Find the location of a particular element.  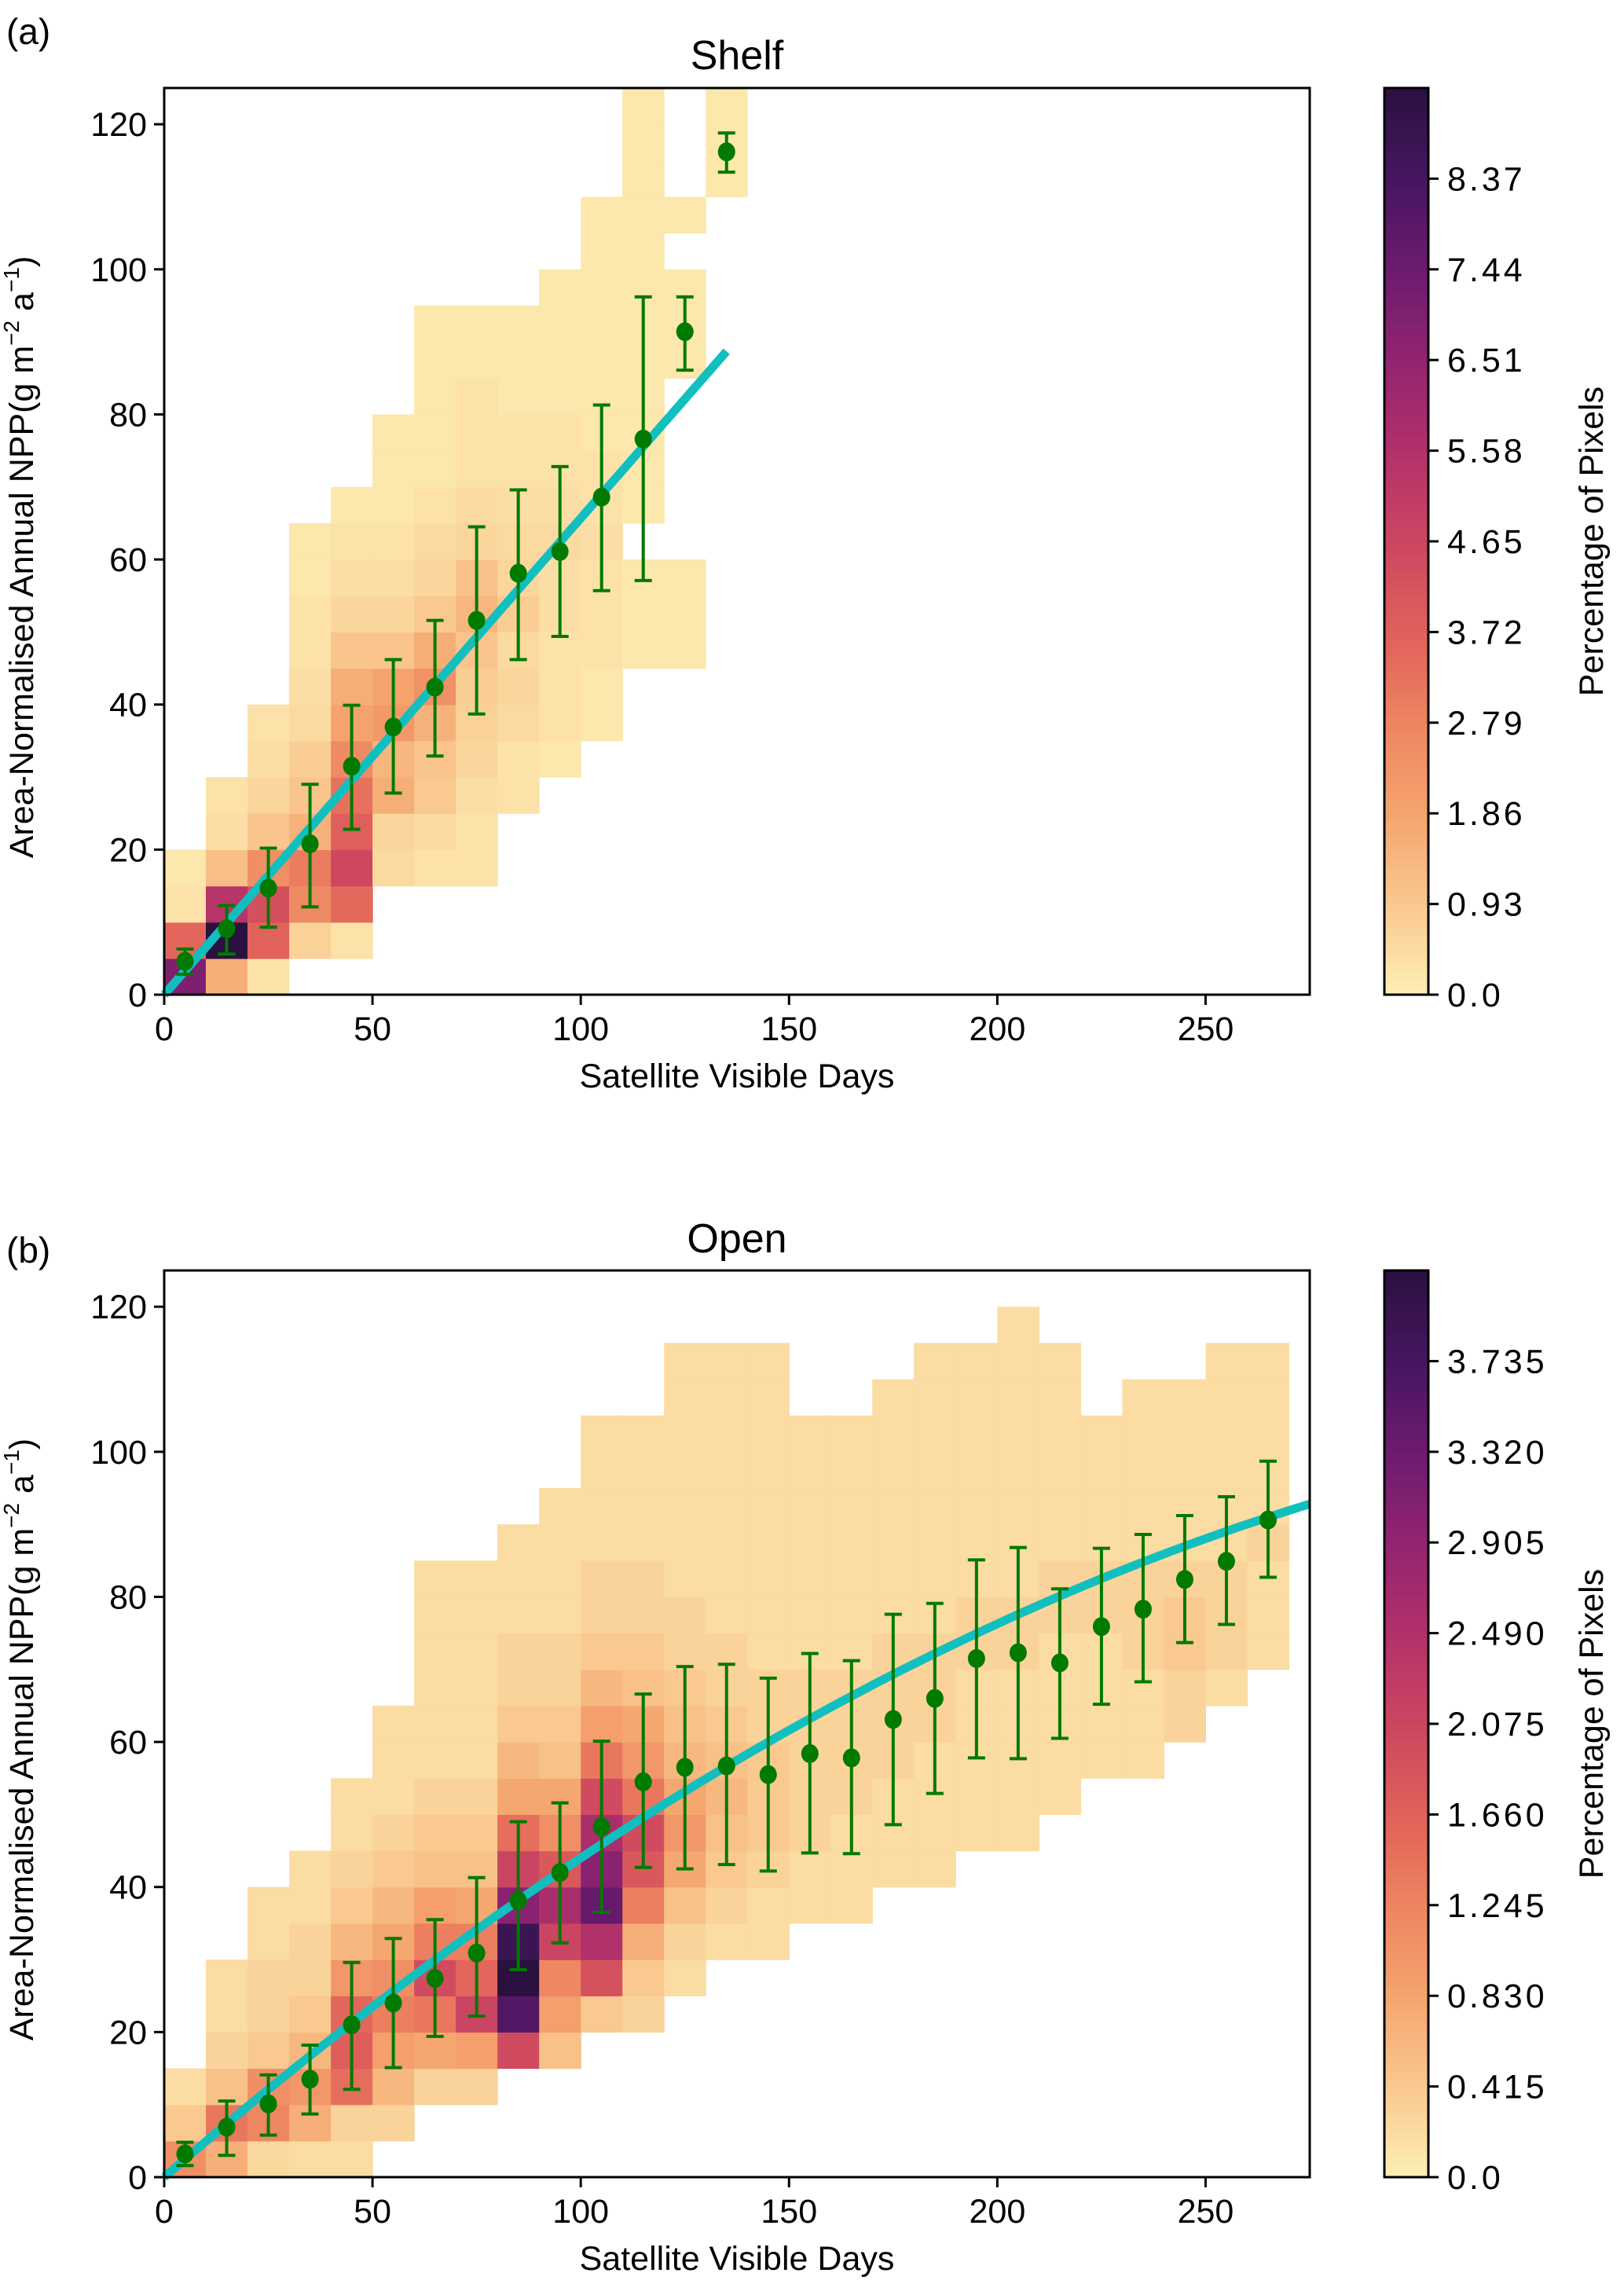

x-tick-label: 200 is located at coordinates (997, 1029).